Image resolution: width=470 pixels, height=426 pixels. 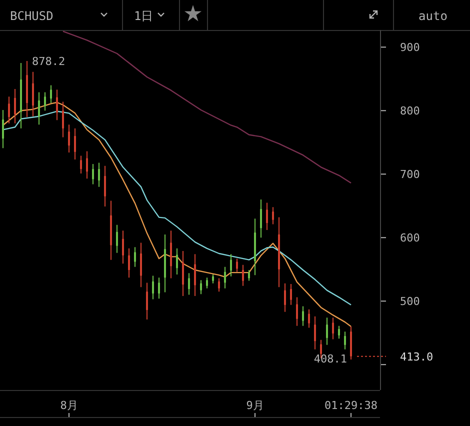 I want to click on y-tick-label: 700, so click(x=410, y=175).